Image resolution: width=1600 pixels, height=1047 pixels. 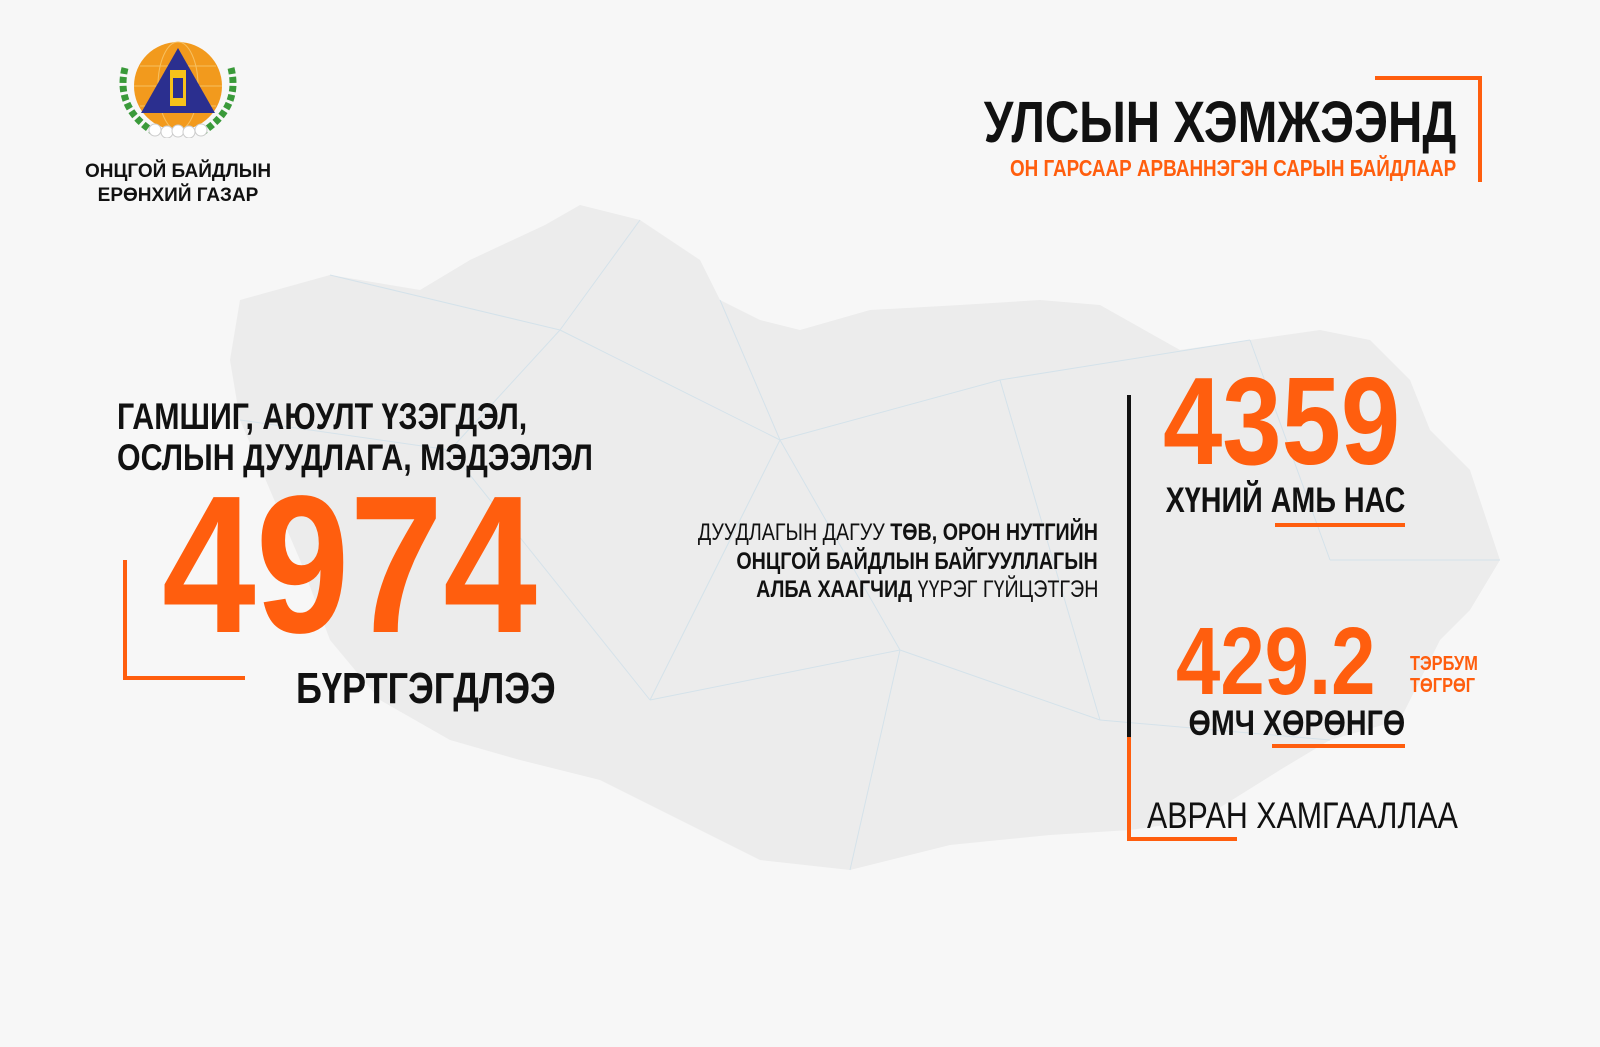 What do you see at coordinates (349, 564) in the screenshot?
I see `incident-count: 4974` at bounding box center [349, 564].